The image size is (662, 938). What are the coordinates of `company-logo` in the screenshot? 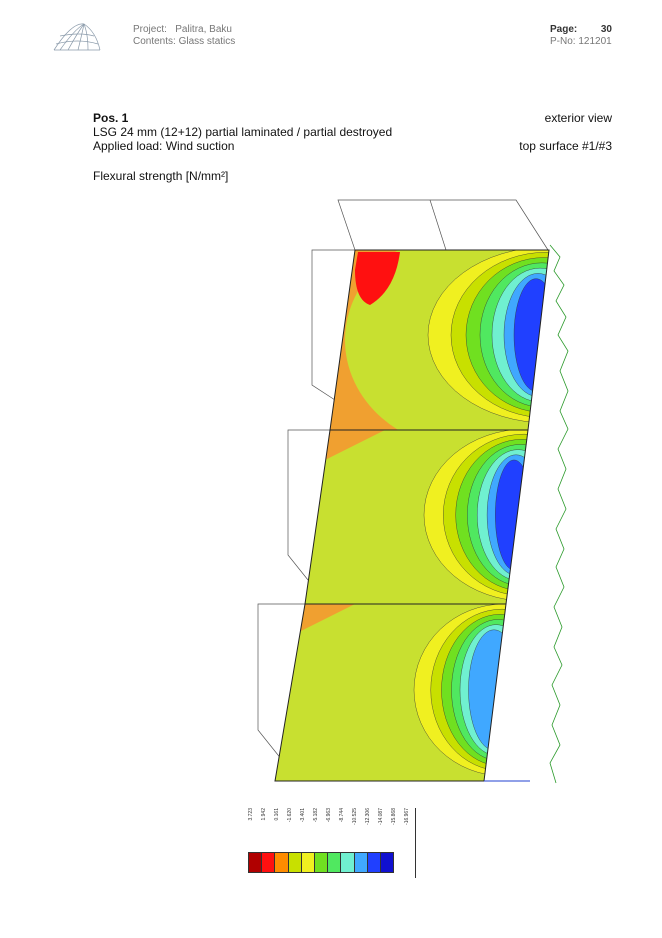 It's located at (77, 37).